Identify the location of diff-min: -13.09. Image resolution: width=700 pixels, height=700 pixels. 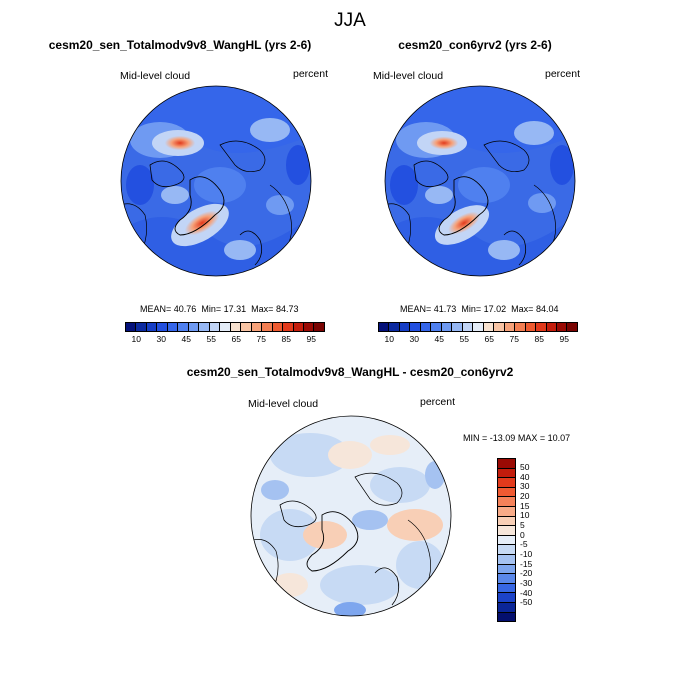
(502, 438).